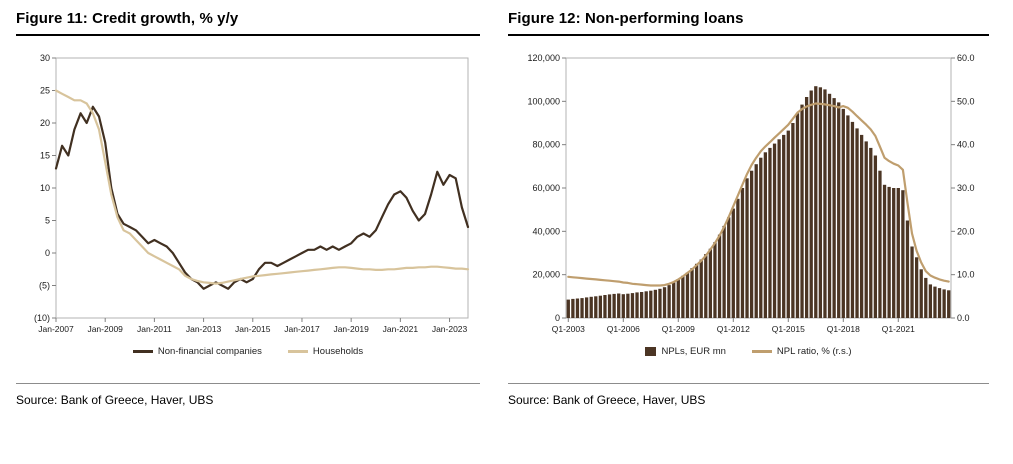  Describe the element at coordinates (297, 351) in the screenshot. I see `legend-swatch-households` at that location.